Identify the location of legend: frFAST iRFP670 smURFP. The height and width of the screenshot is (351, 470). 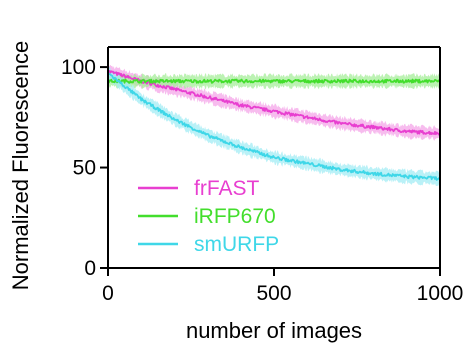
(208, 216).